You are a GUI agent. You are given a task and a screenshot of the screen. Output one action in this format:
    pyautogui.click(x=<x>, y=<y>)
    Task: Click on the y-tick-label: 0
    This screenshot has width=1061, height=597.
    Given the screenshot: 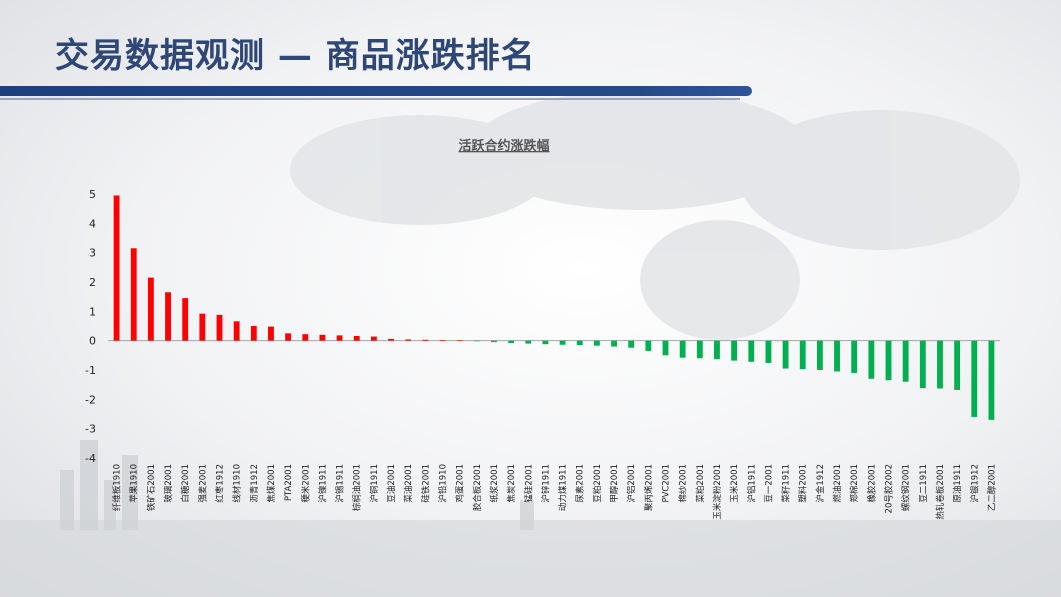 What is the action you would take?
    pyautogui.click(x=92, y=341)
    